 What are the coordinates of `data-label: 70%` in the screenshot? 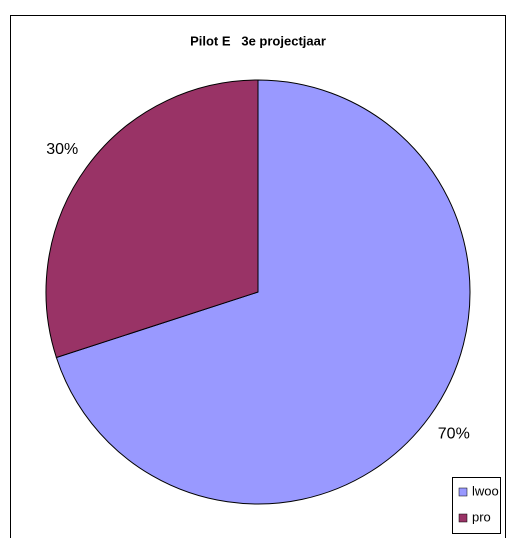 It's located at (454, 433).